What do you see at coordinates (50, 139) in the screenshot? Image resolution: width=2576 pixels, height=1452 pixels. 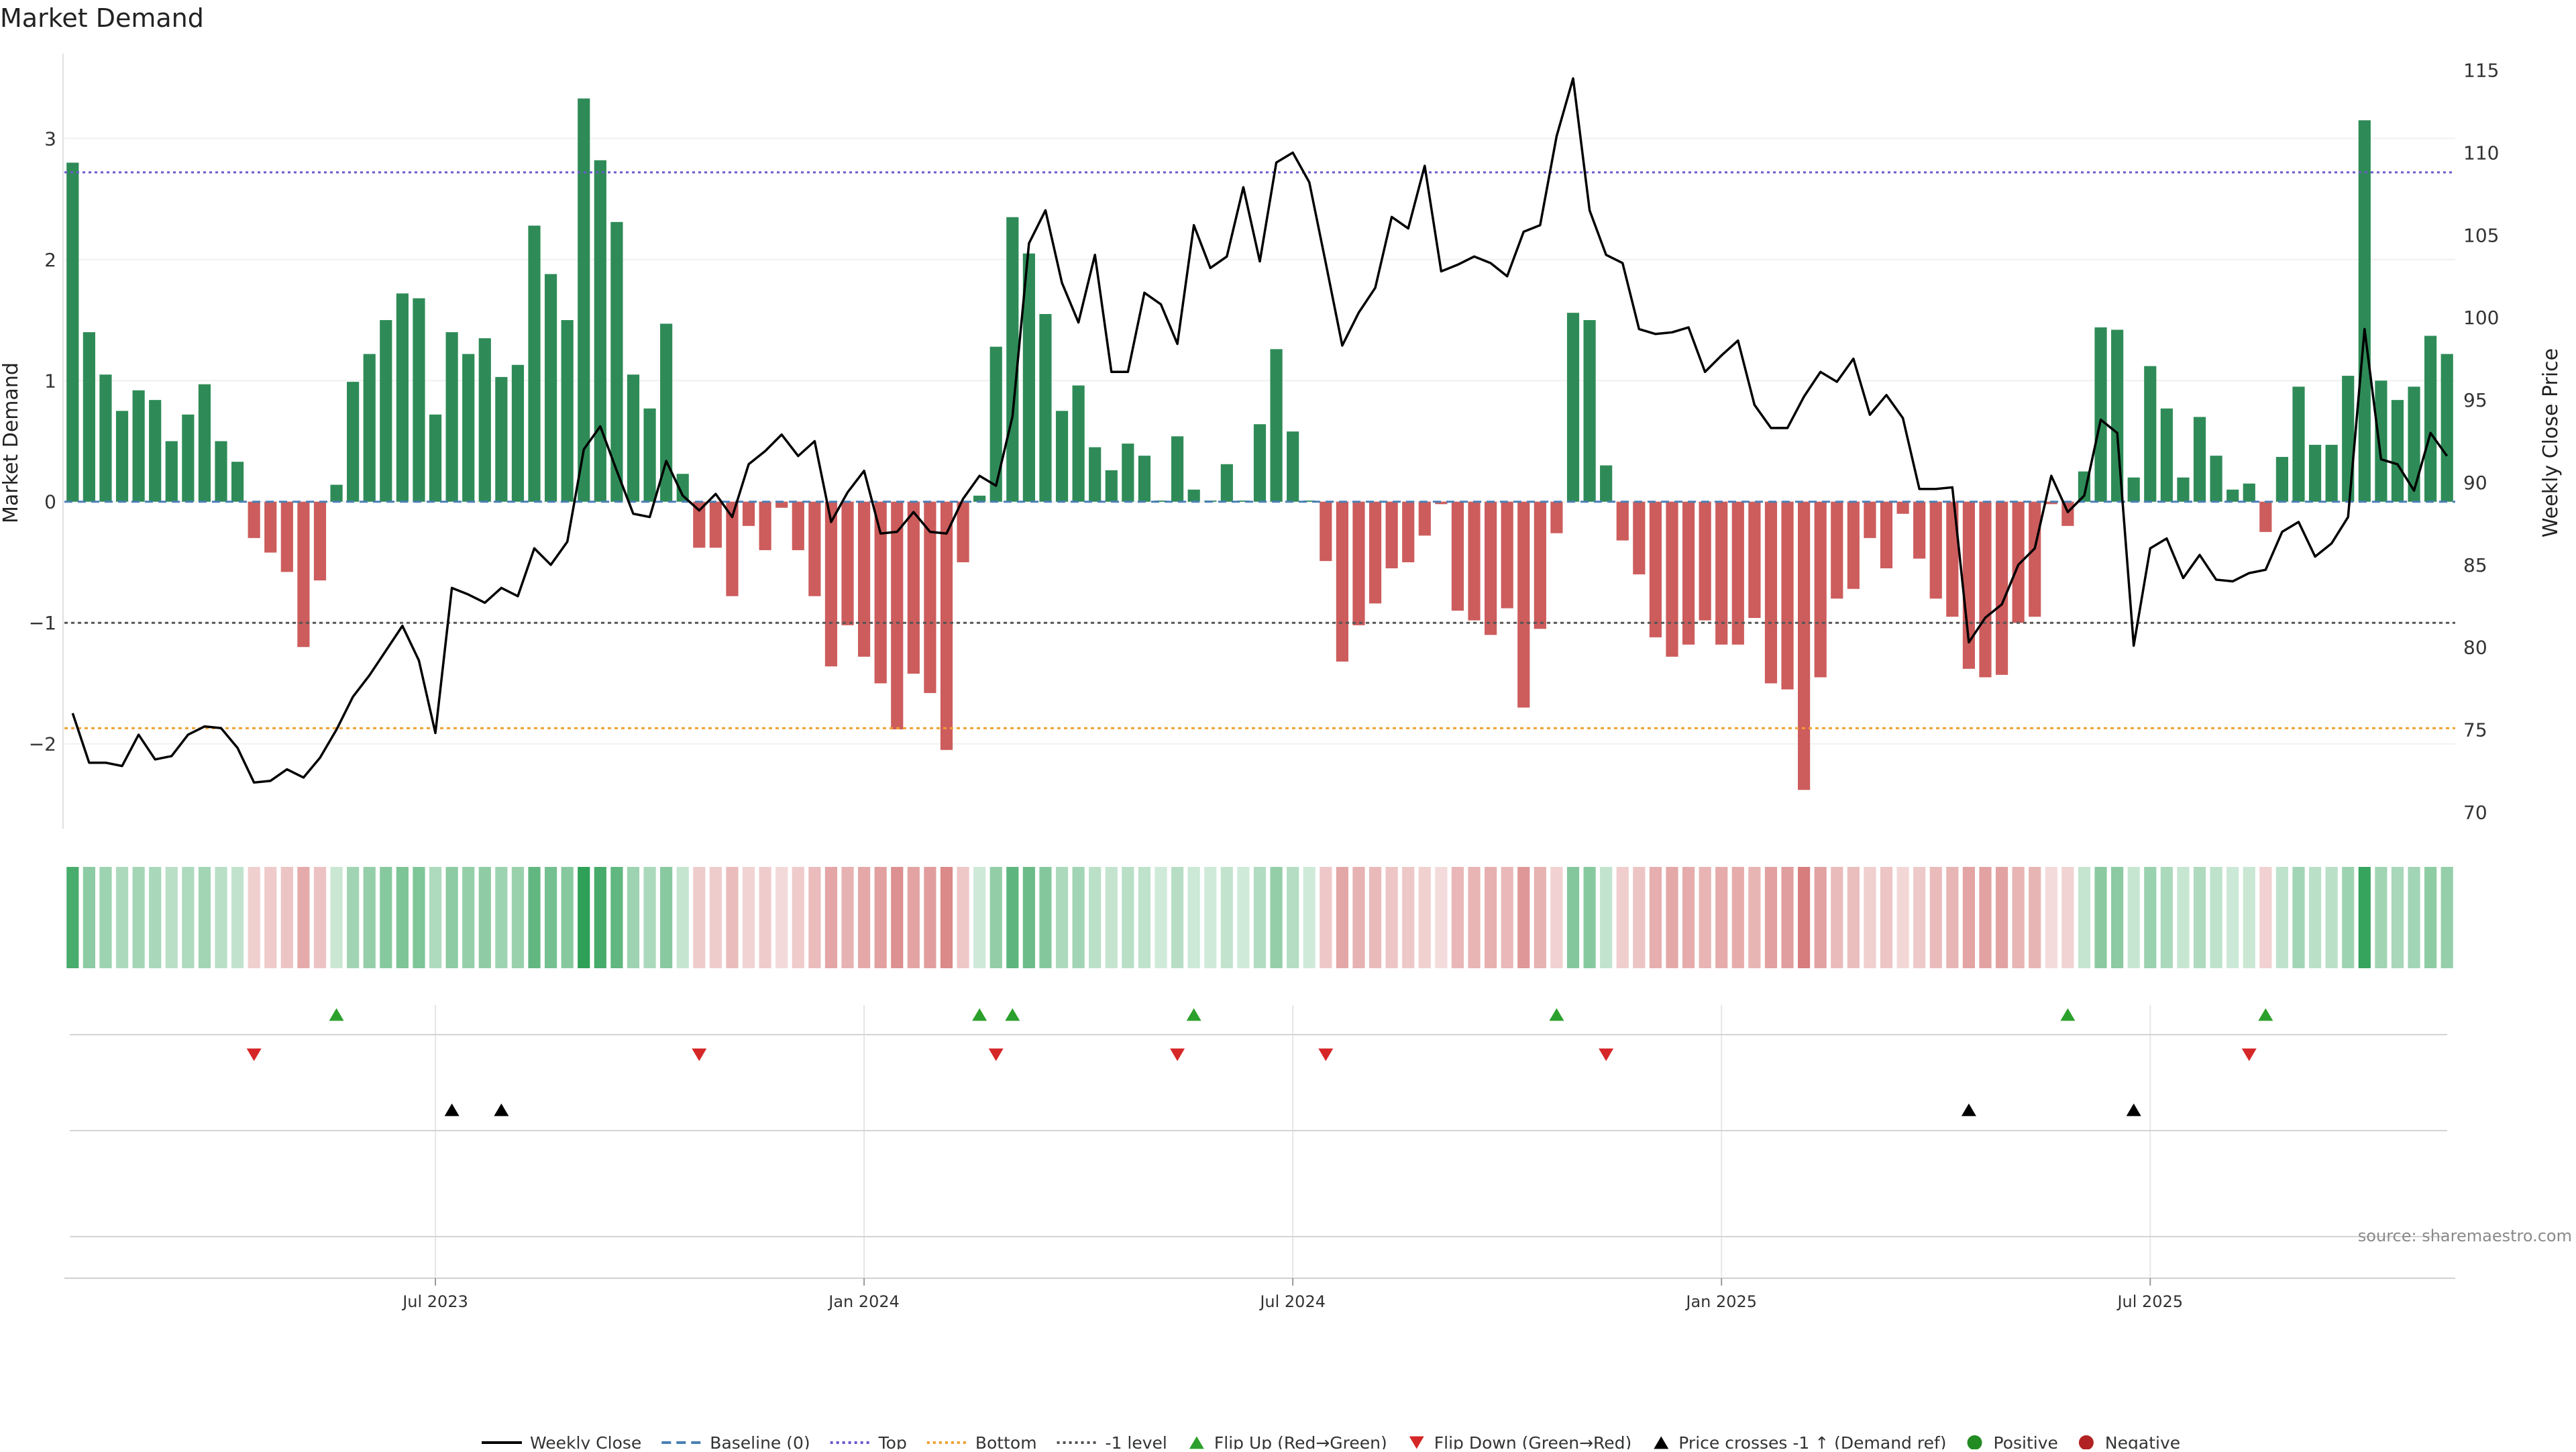 I see `left-tick-label: 3` at bounding box center [50, 139].